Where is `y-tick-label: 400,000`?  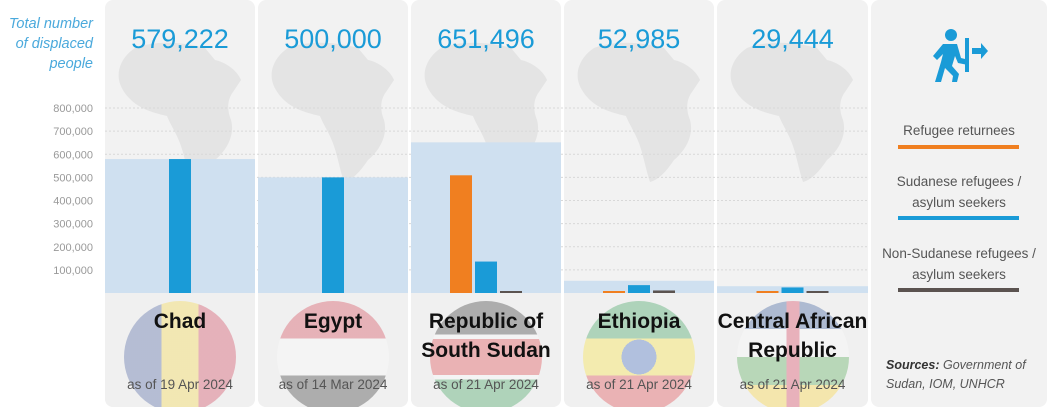 y-tick-label: 400,000 is located at coordinates (73, 202).